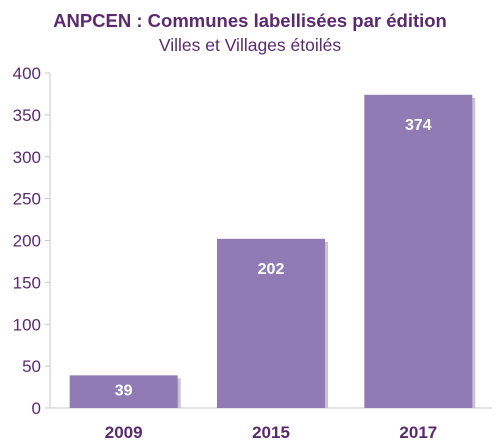 Image resolution: width=500 pixels, height=445 pixels. I want to click on x-tick-label: 2017, so click(418, 432).